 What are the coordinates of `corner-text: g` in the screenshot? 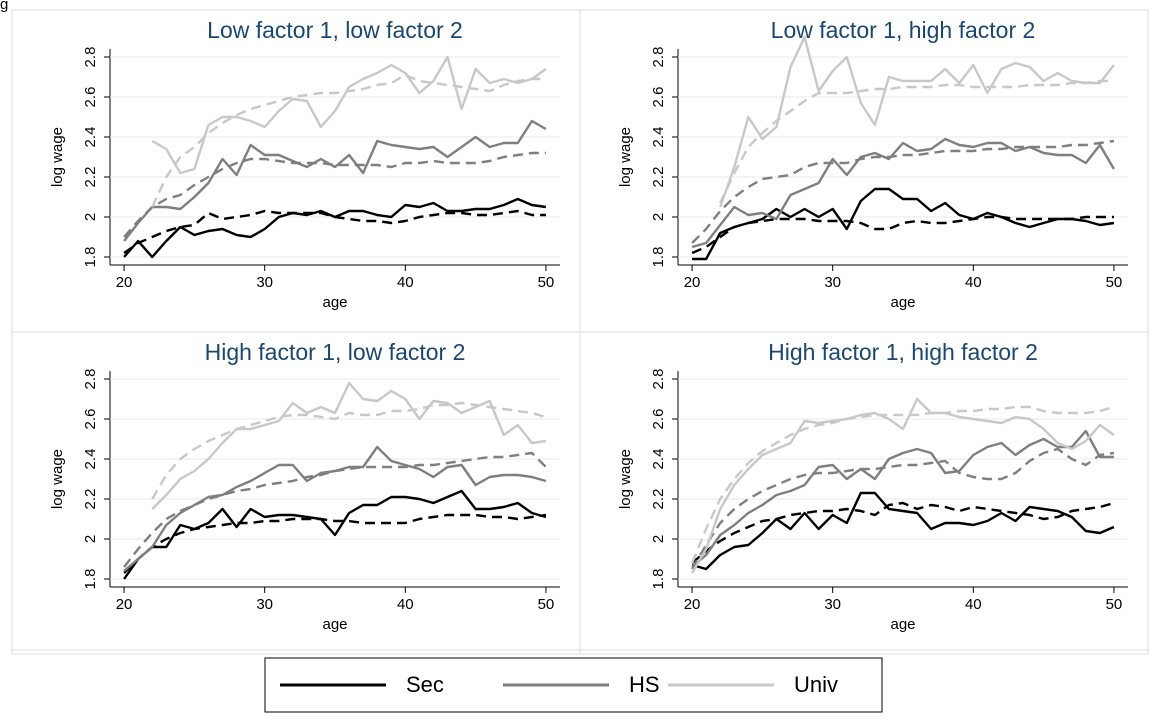 It's located at (4, 6).